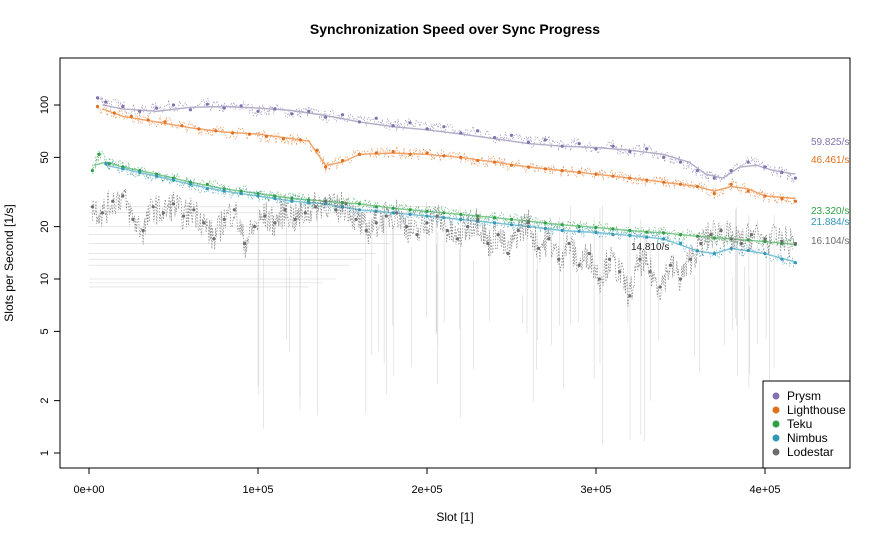  Describe the element at coordinates (45, 453) in the screenshot. I see `y-tick-label-0: 1` at that location.